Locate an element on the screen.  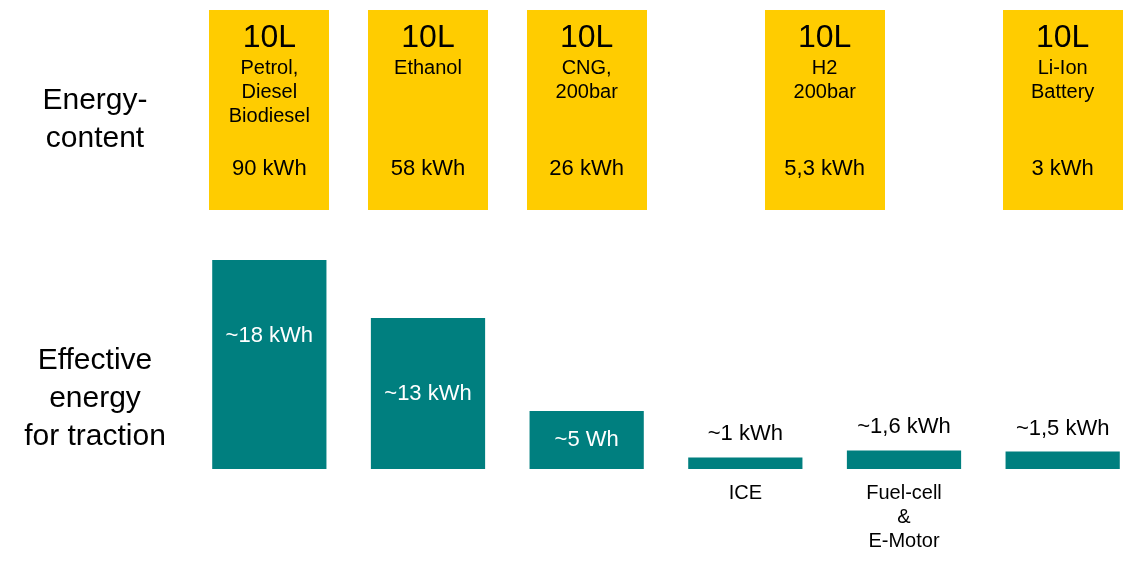
y-axis-title: Effective energy for traction is located at coordinates (95, 397).